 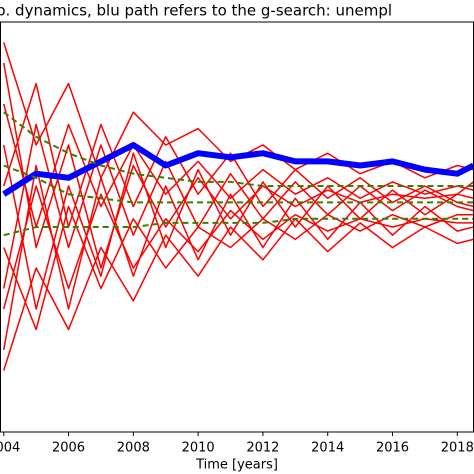 What do you see at coordinates (198, 448) in the screenshot?
I see `x-tick-label: 2010` at bounding box center [198, 448].